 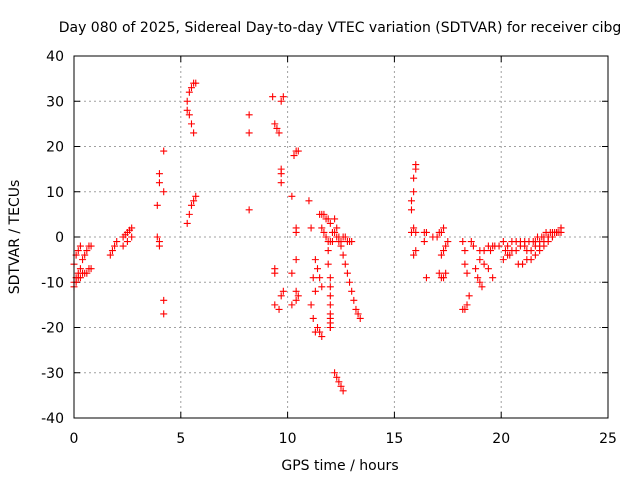 What do you see at coordinates (52, 283) in the screenshot?
I see `y-tick-label: -10` at bounding box center [52, 283].